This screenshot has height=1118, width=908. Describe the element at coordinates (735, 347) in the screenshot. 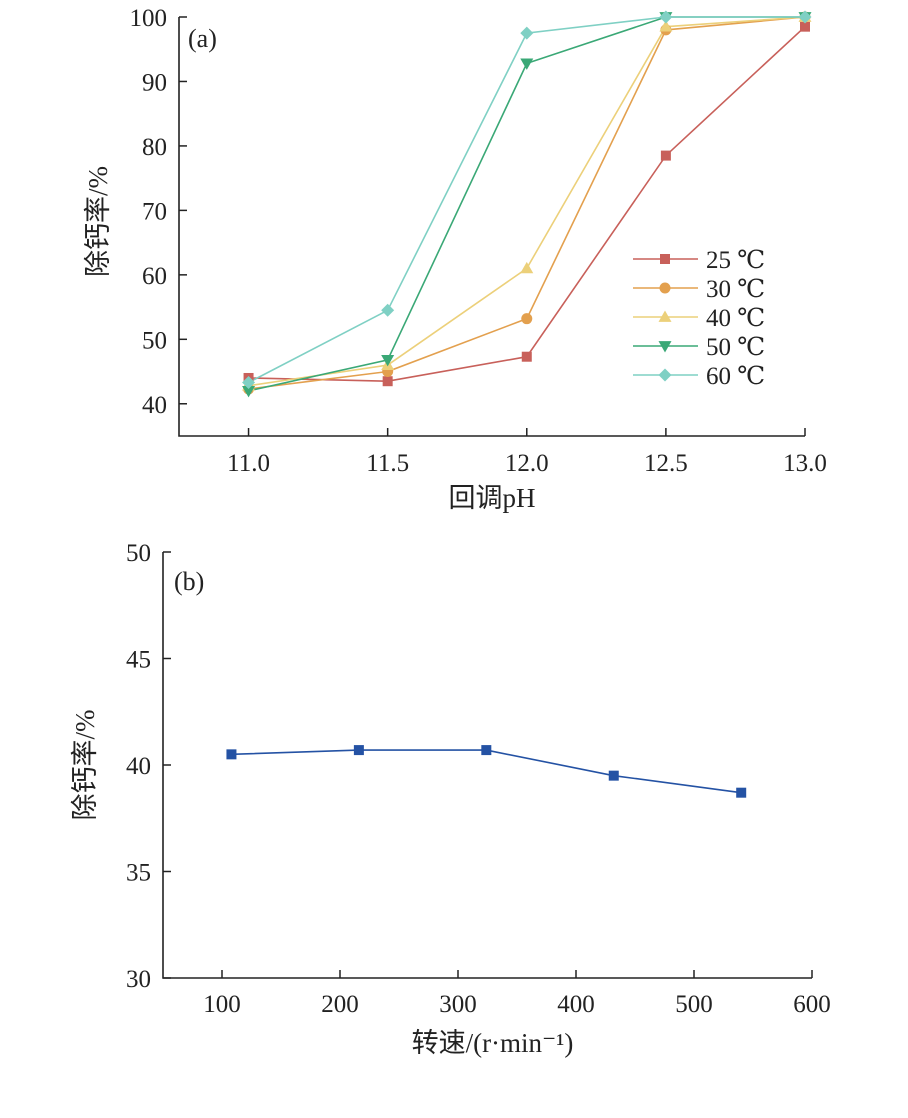

I see `legend-label: 50 ℃` at that location.